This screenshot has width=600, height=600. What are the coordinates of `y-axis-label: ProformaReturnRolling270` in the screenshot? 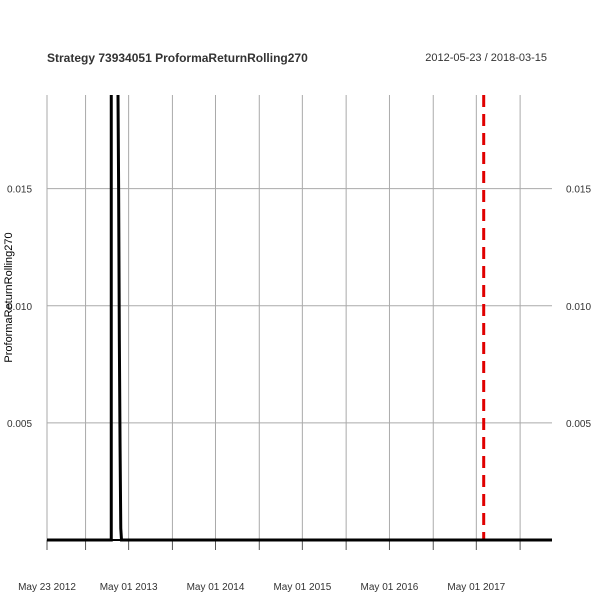 It's located at (9, 297).